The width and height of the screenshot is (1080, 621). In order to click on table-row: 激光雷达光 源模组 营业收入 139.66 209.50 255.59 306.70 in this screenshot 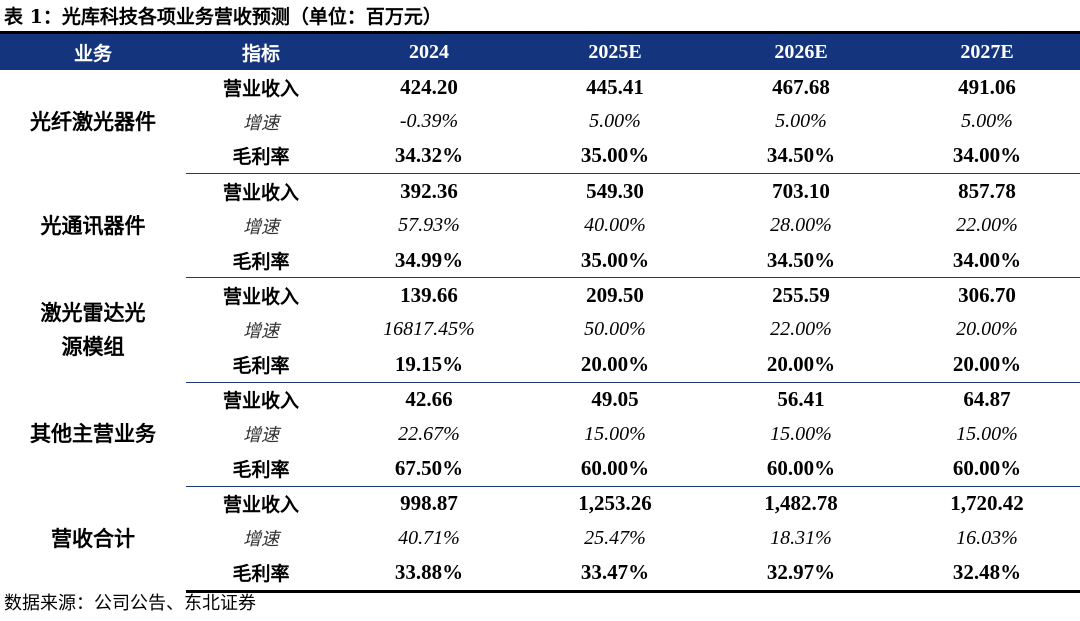, I will do `click(540, 318)`.